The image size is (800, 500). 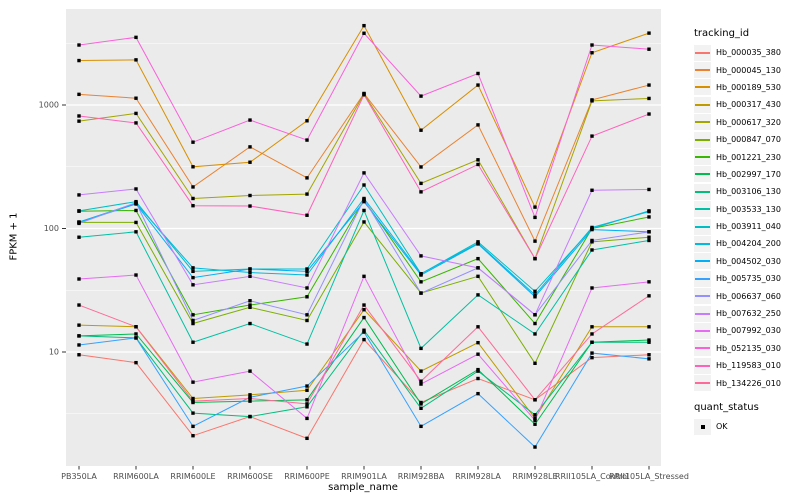 What do you see at coordinates (748, 261) in the screenshot?
I see `legend-label: Hb_004502_030` at bounding box center [748, 261].